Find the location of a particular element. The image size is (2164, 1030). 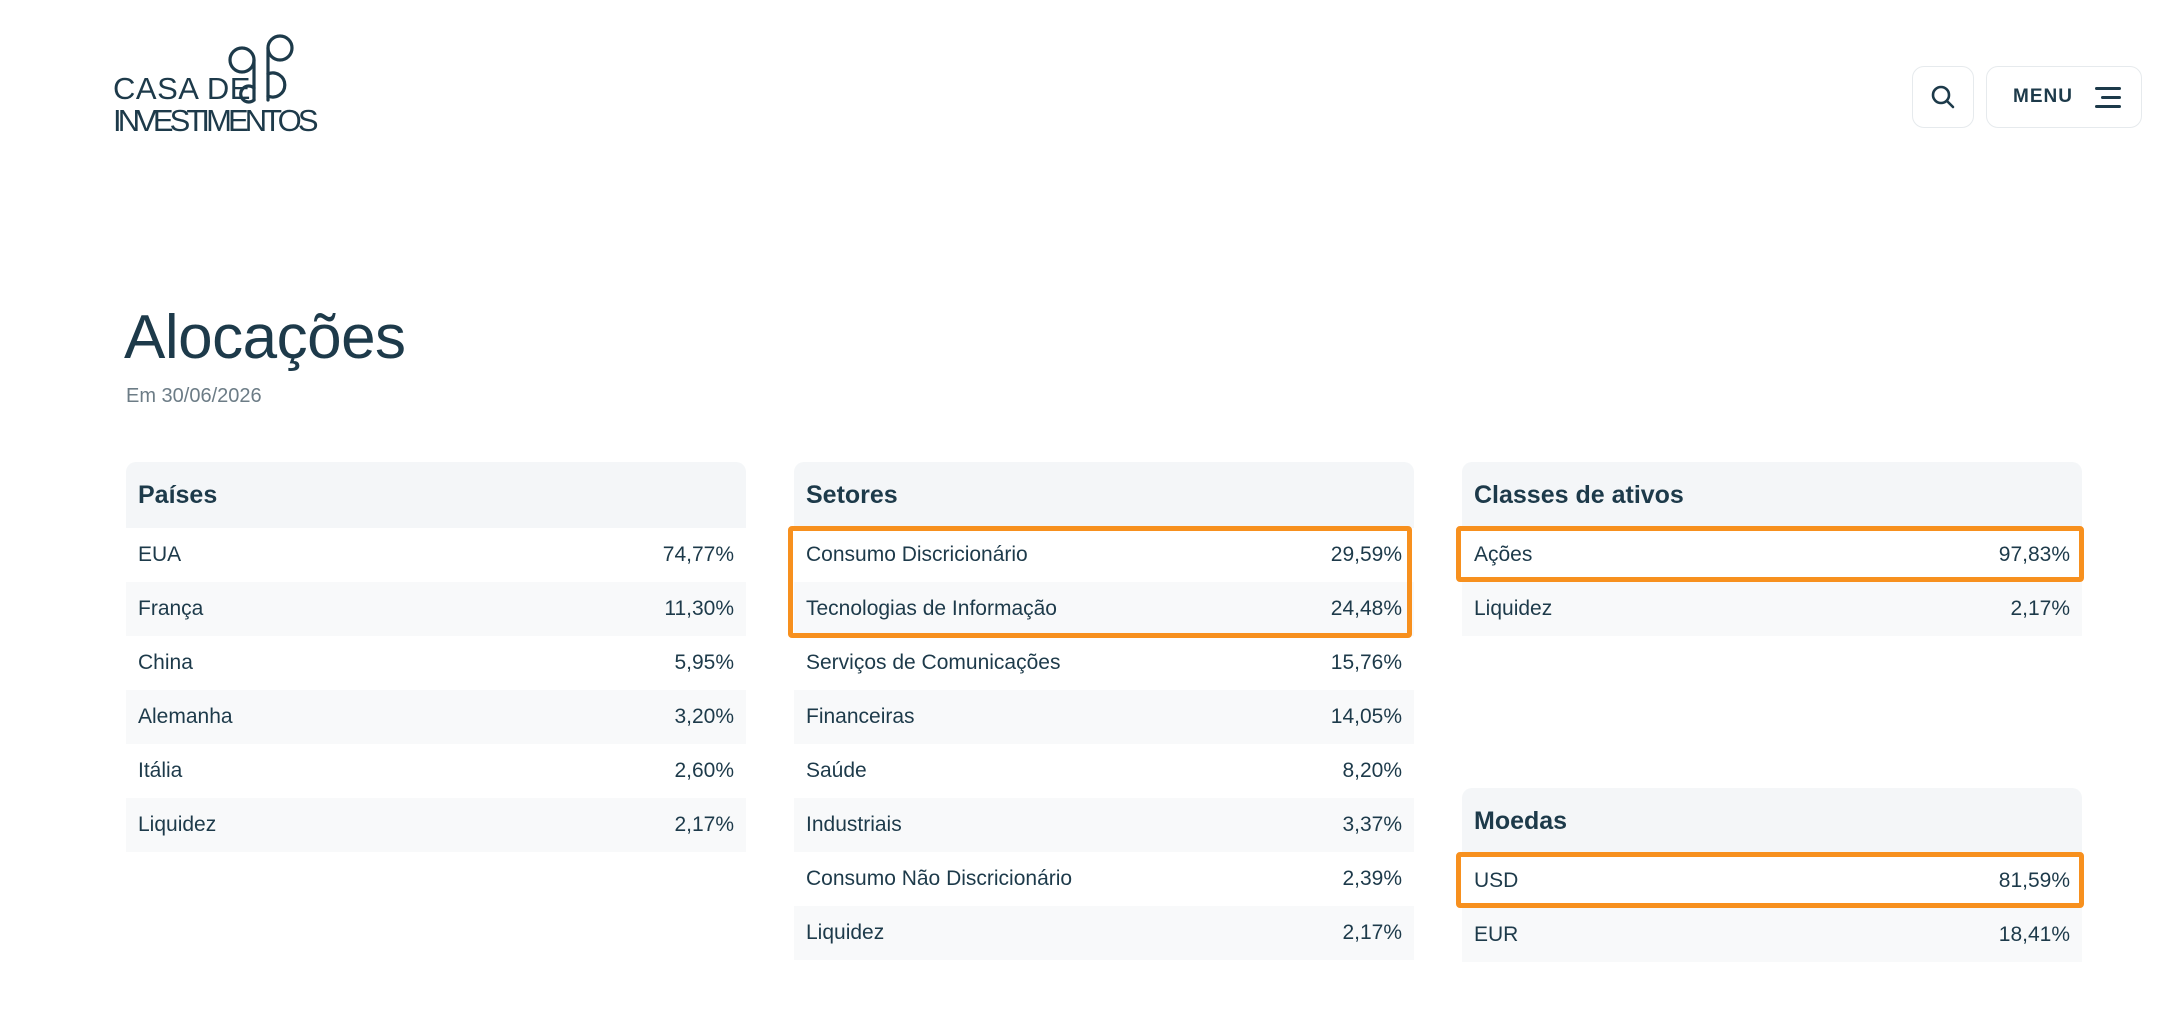

row-value: 18,41% is located at coordinates (2034, 934).